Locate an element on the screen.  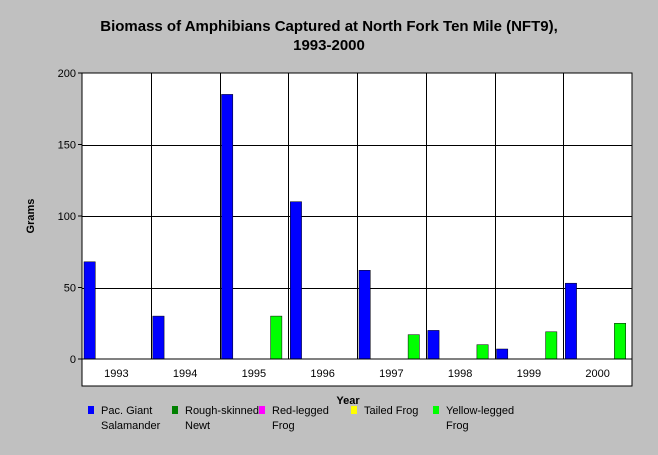
y-axis-label: Grams is located at coordinates (31, 216).